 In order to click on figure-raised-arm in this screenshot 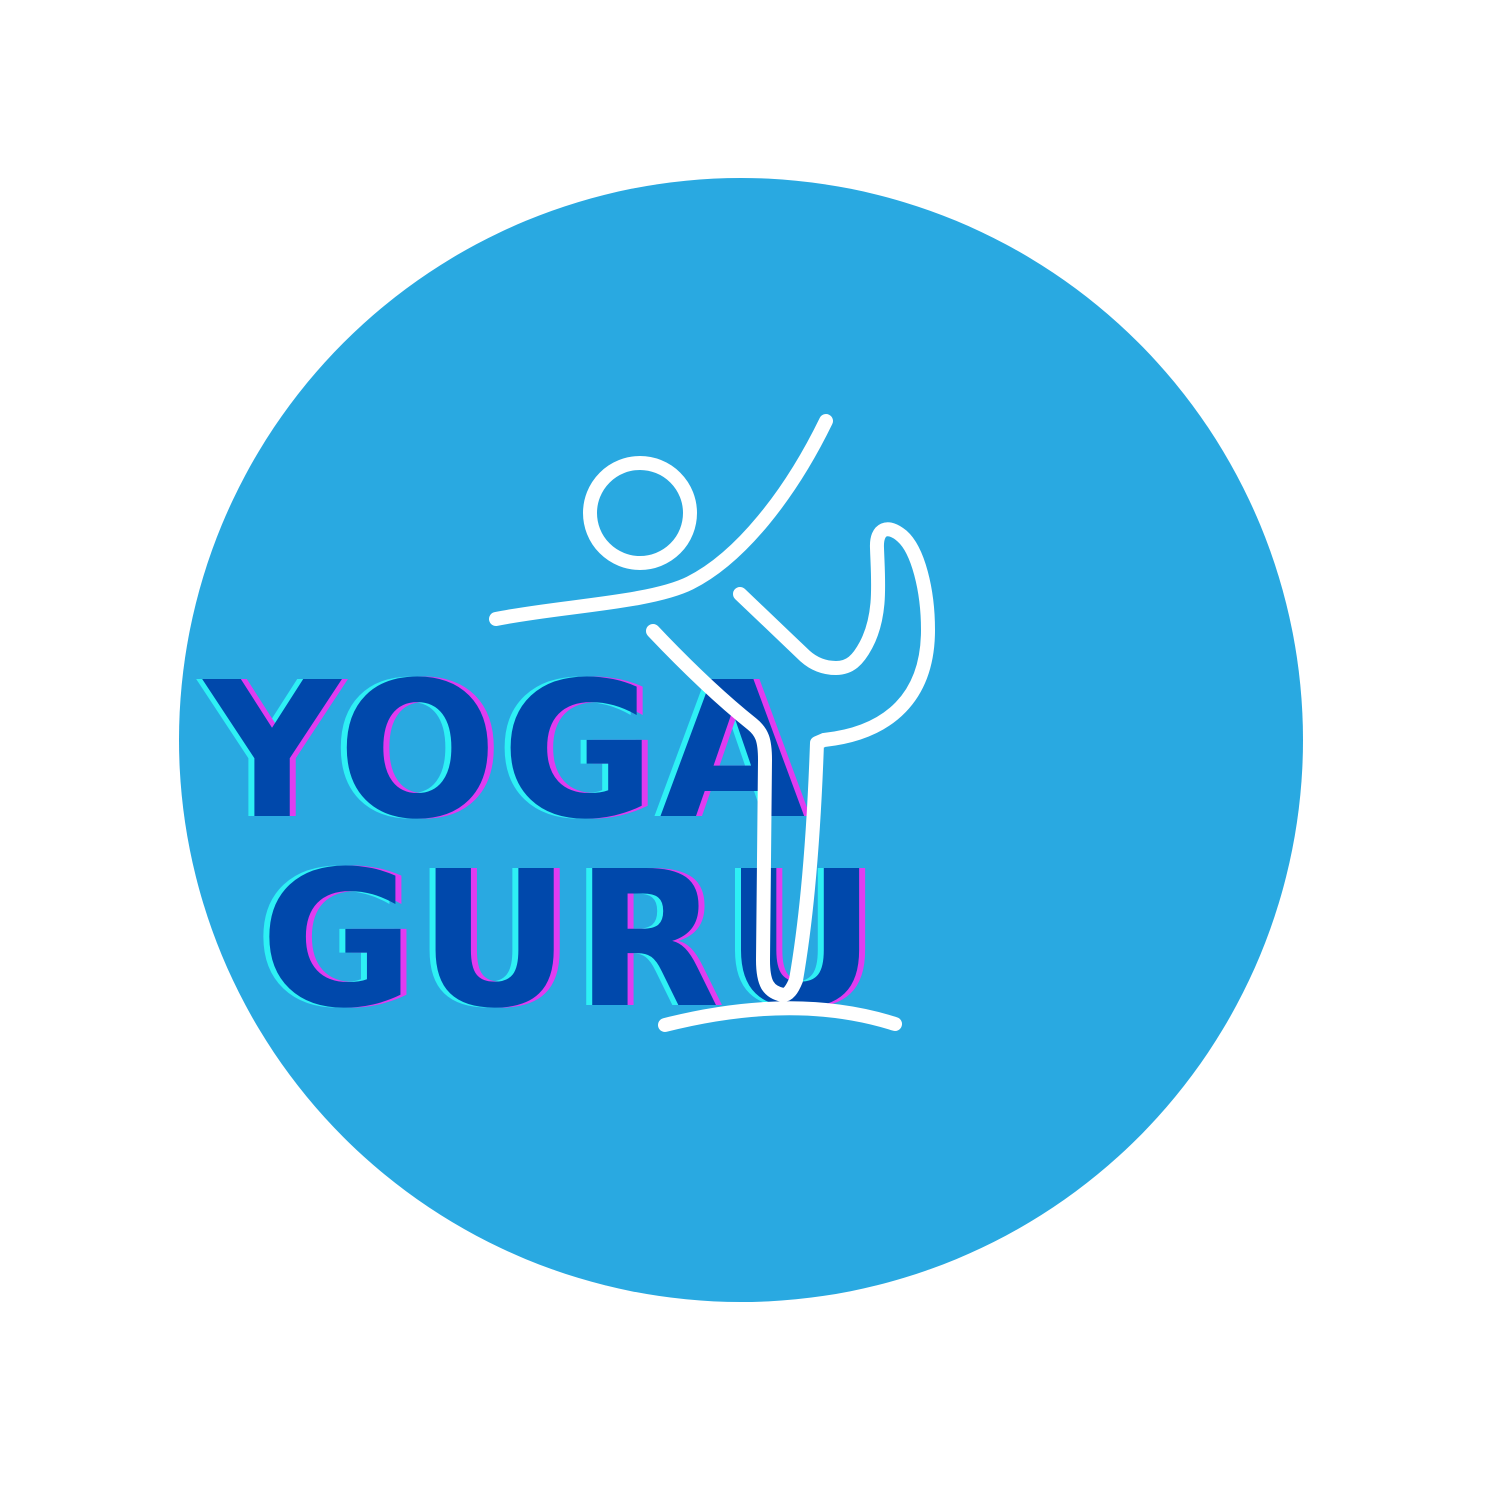, I will do `click(661, 520)`.